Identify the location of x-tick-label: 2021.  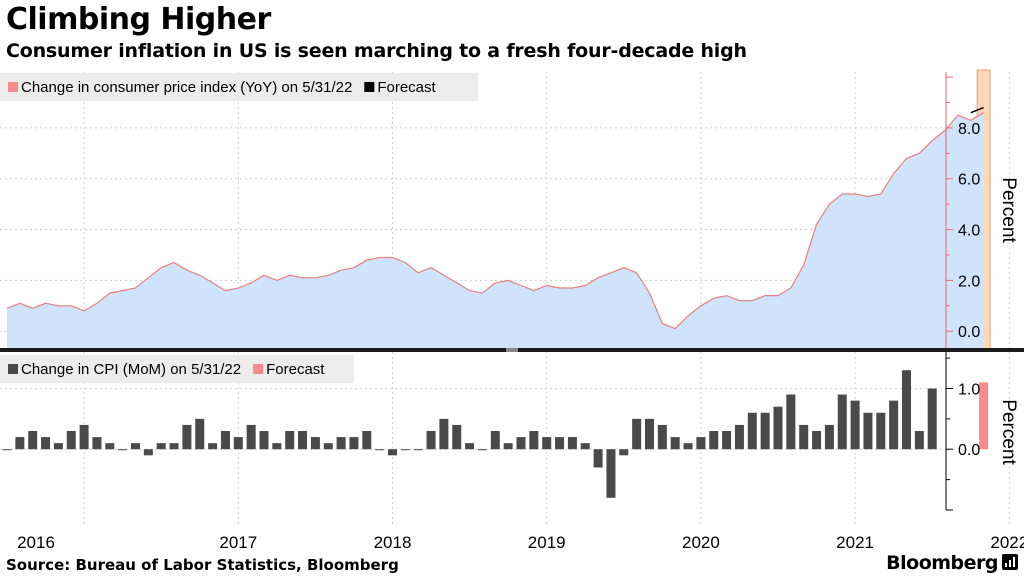
(855, 542).